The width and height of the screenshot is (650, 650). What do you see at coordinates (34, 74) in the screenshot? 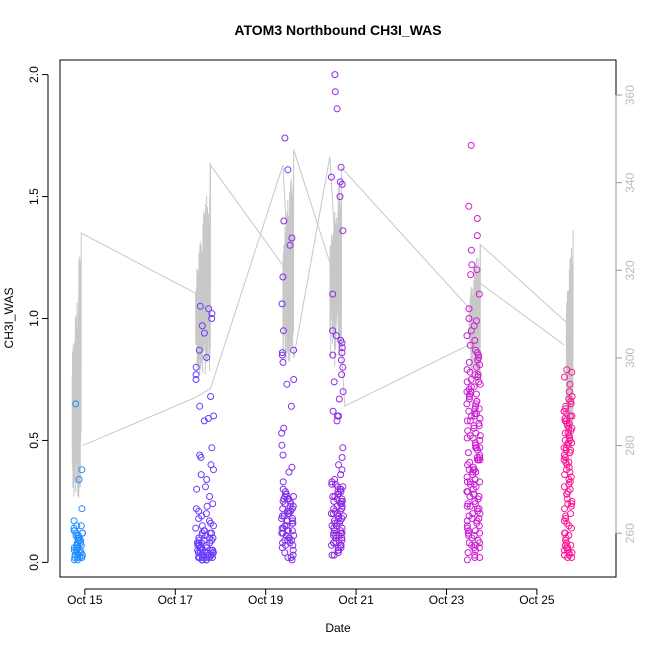
I see `y-tick-label: 2.0` at bounding box center [34, 74].